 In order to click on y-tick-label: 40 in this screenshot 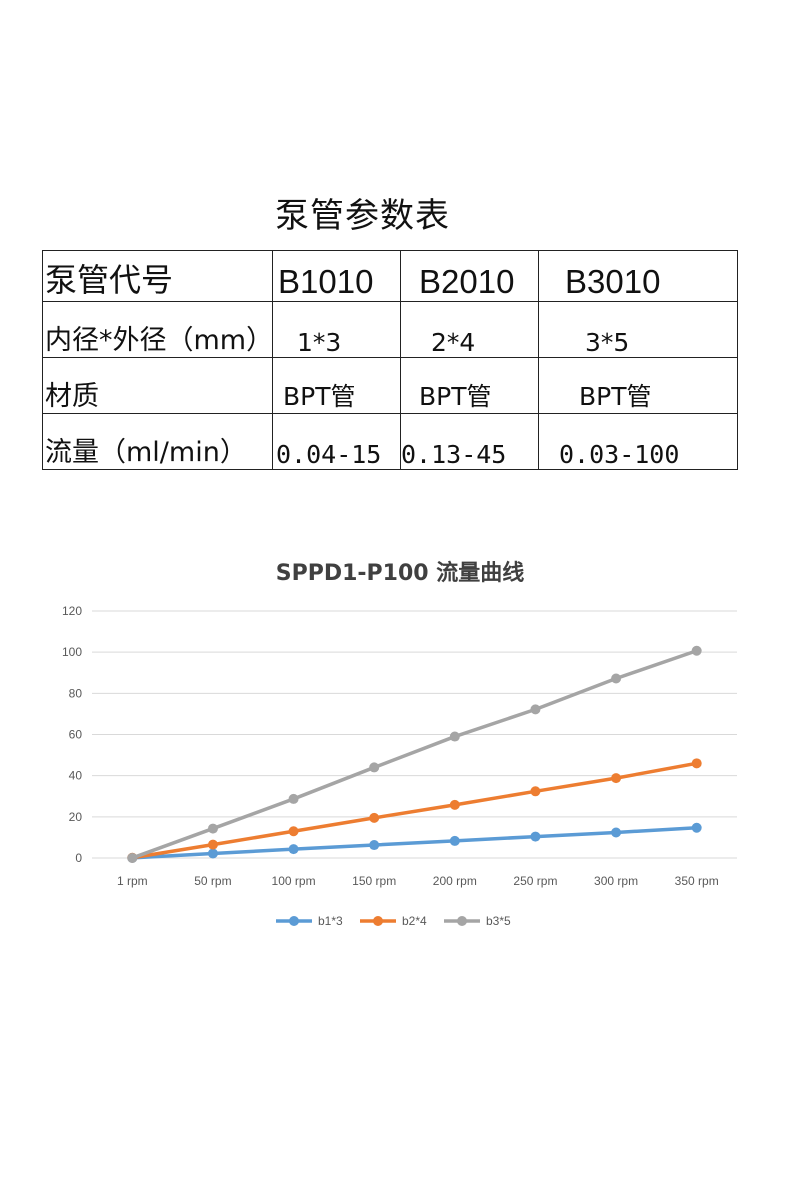, I will do `click(76, 776)`.